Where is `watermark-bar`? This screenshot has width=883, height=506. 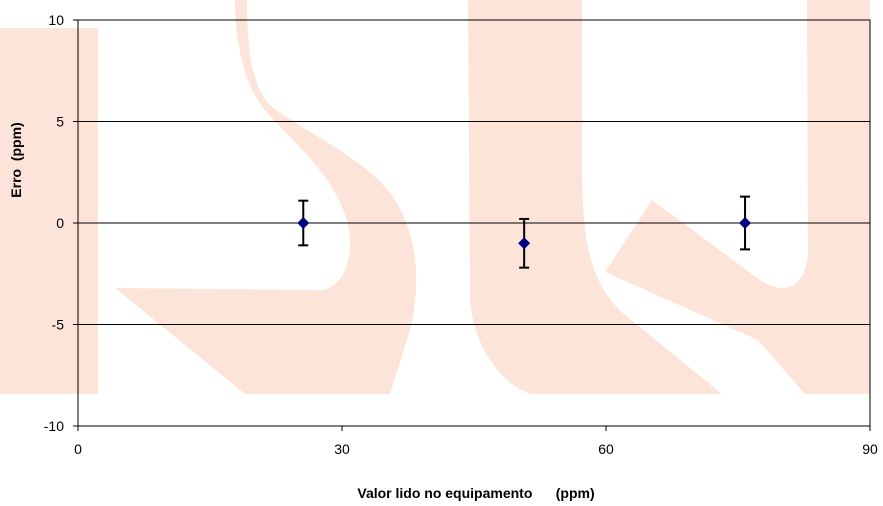
watermark-bar is located at coordinates (49, 211).